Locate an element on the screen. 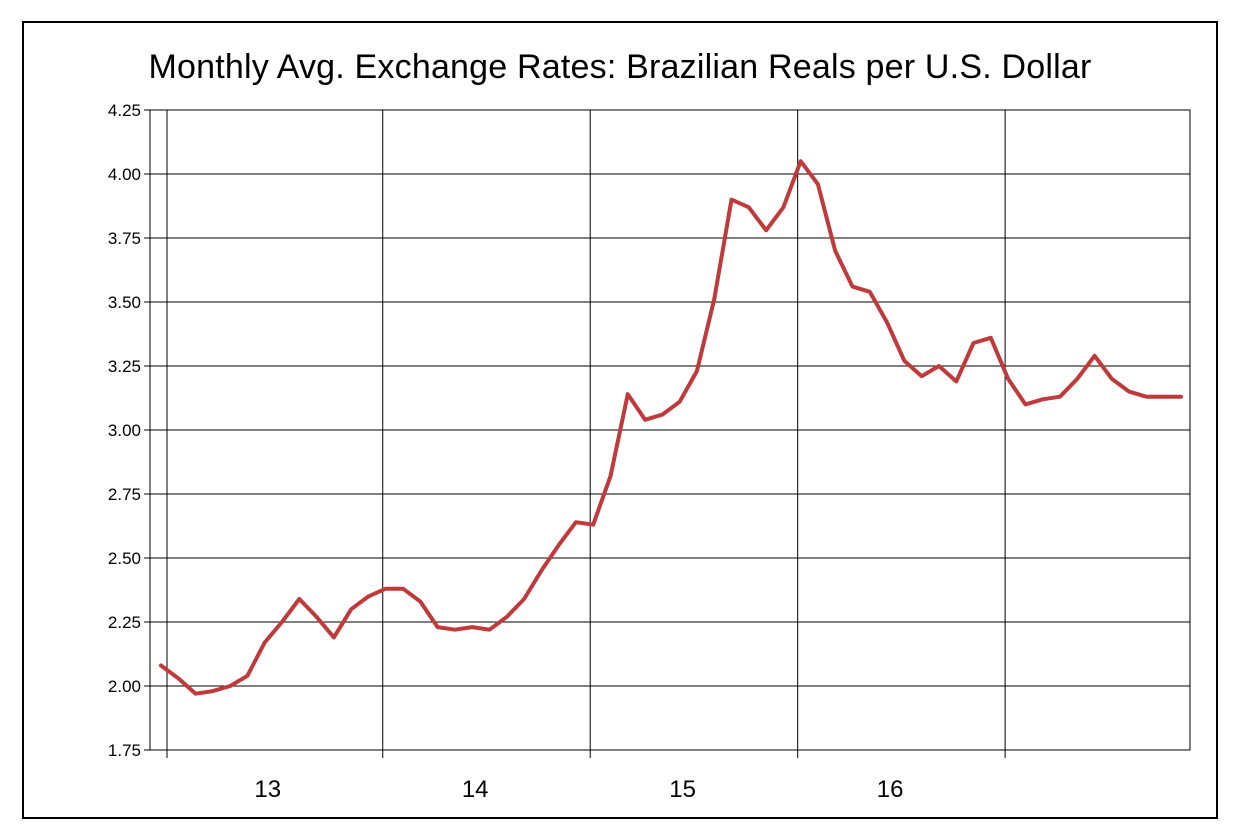 This screenshot has width=1240, height=840. y-tick-label: 4.25 is located at coordinates (124, 110).